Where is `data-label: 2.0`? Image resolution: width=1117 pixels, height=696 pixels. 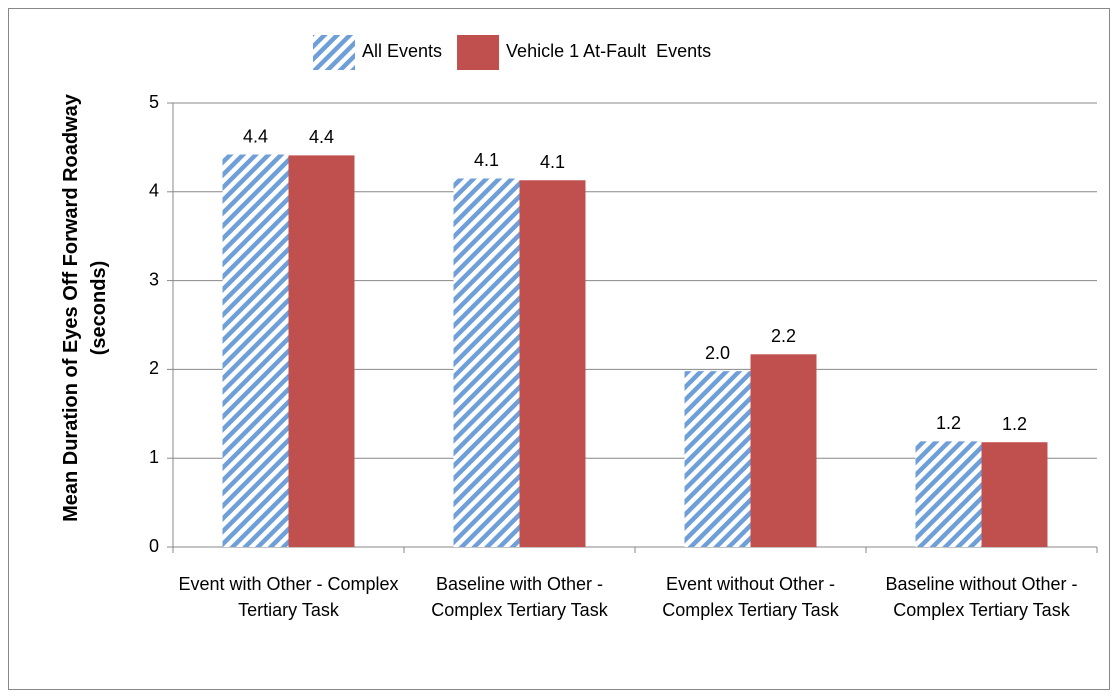
data-label: 2.0 is located at coordinates (717, 353).